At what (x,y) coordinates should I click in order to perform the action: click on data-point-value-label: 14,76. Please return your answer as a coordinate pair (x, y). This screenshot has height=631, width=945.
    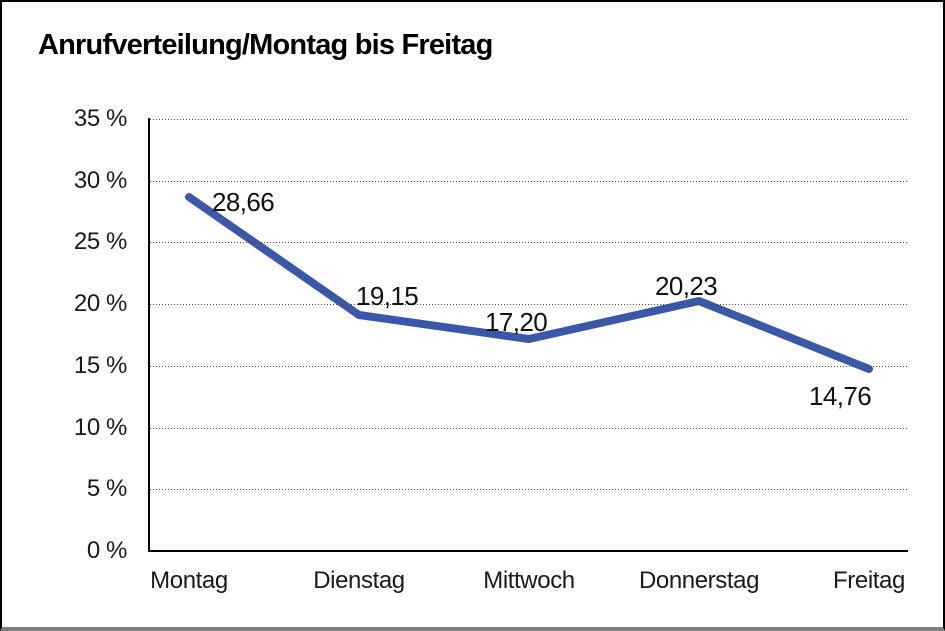
    Looking at the image, I should click on (840, 396).